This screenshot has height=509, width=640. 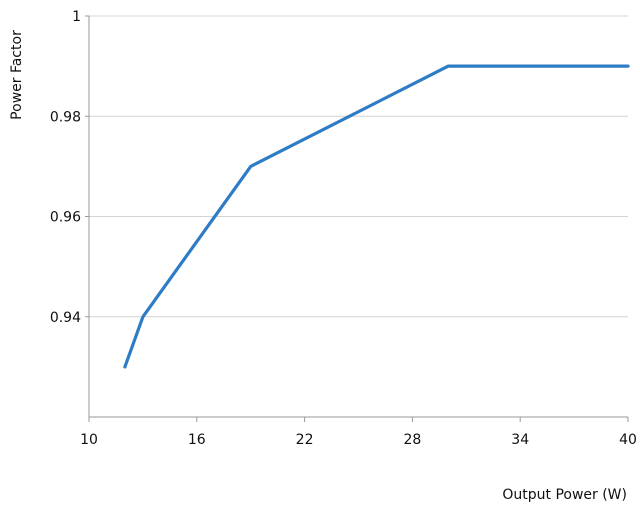 What do you see at coordinates (65, 218) in the screenshot?
I see `y-tick-label: 0.96` at bounding box center [65, 218].